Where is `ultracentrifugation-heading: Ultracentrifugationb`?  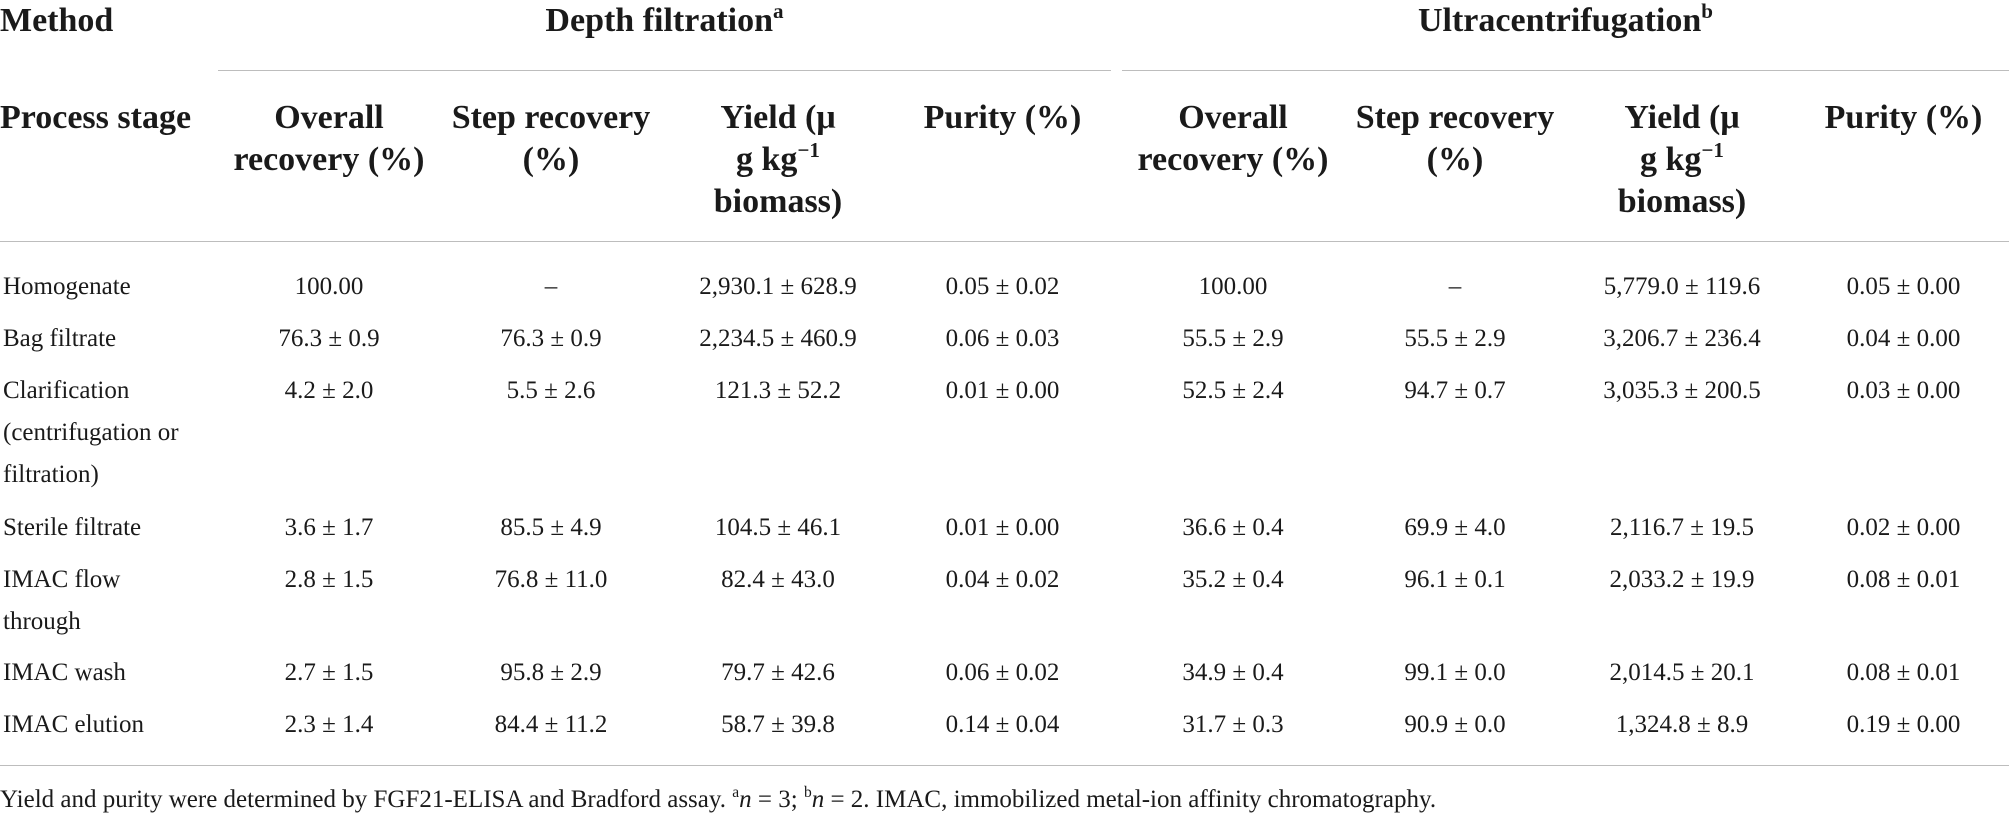 ultracentrifugation-heading: Ultracentrifugationb is located at coordinates (1565, 19).